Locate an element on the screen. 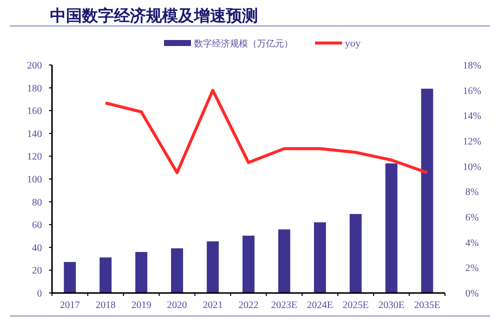  y-tick-label: 160 is located at coordinates (34, 112).